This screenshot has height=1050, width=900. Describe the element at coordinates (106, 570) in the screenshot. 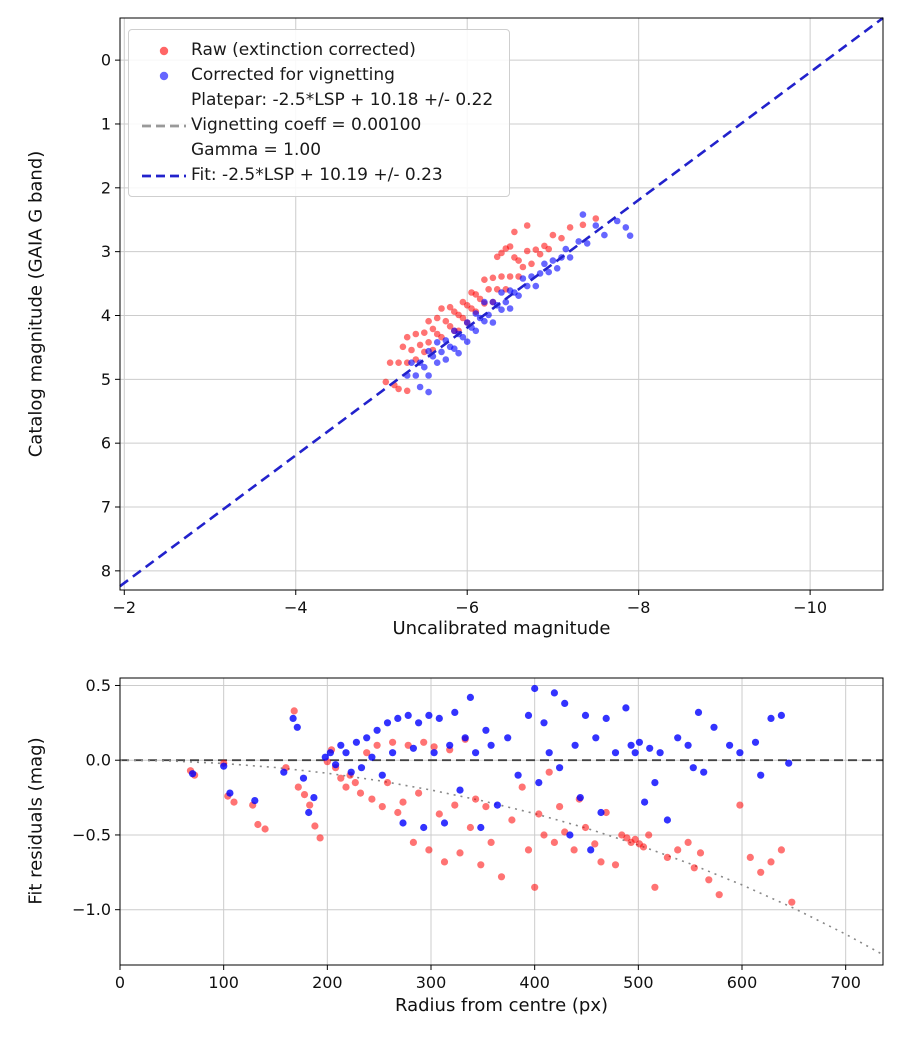

I see `svg-text: 8` at that location.